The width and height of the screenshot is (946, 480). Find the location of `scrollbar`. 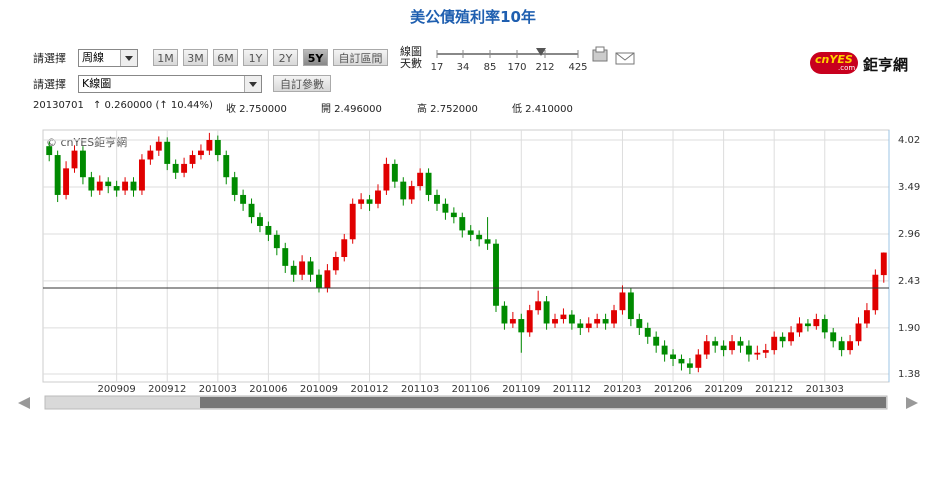

scrollbar is located at coordinates (468, 402).